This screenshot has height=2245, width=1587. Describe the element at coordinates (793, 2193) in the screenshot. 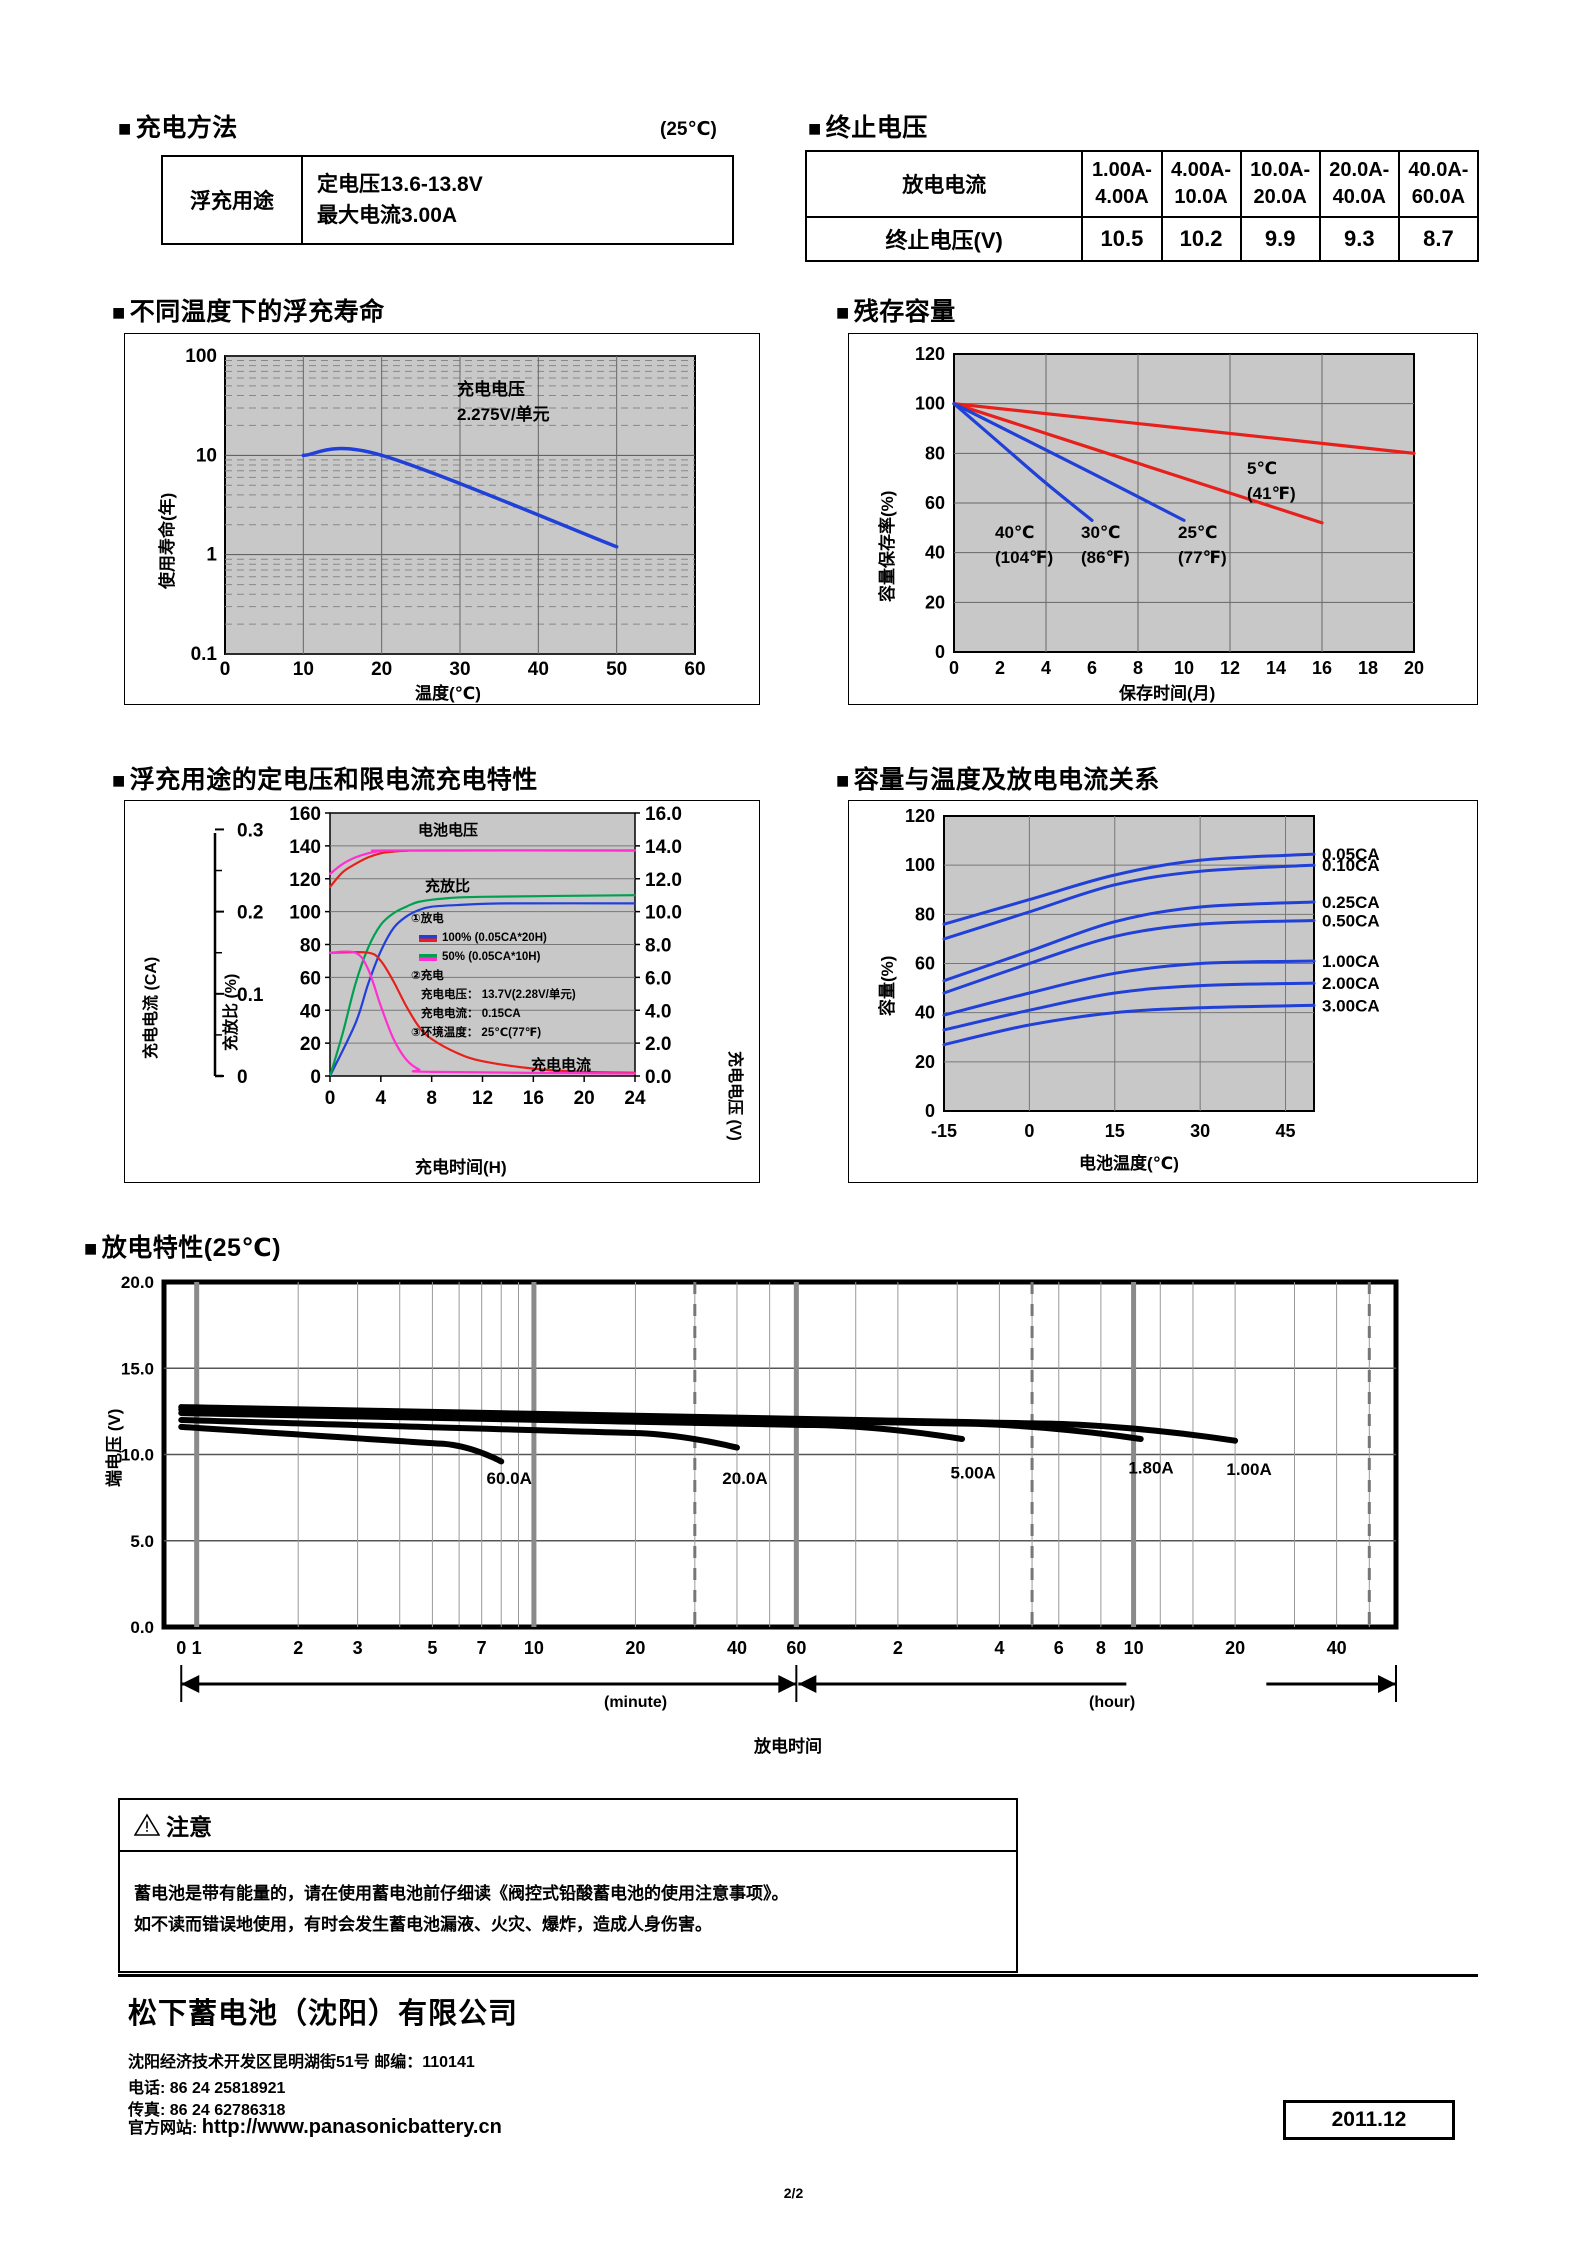

I see `page-number: 2/2` at that location.